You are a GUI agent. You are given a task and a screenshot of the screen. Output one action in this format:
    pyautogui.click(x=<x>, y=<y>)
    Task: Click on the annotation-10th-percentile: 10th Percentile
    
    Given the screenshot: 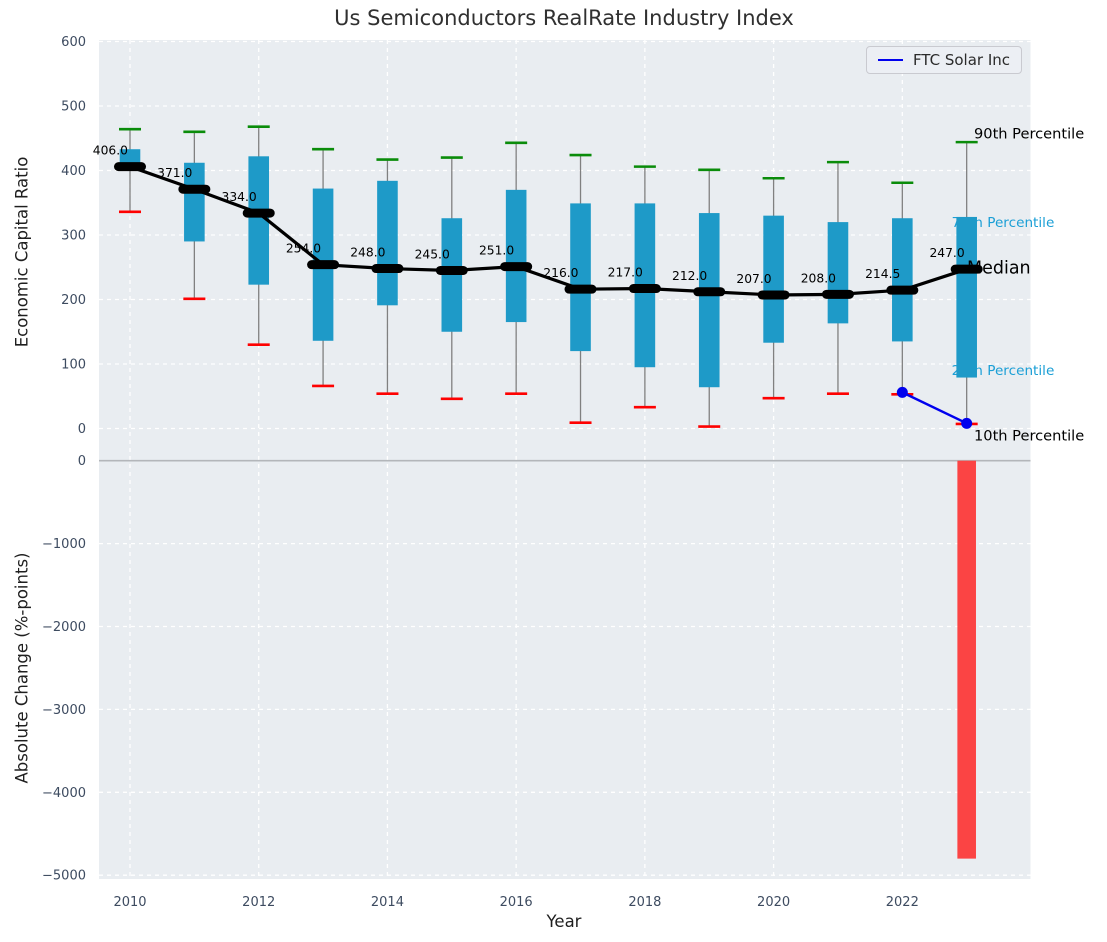 What is the action you would take?
    pyautogui.click(x=1029, y=436)
    